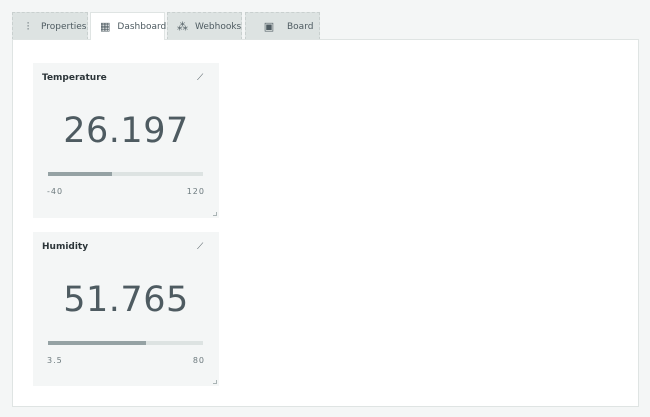 The height and width of the screenshot is (417, 650). I want to click on widget-title: Humidity, so click(65, 247).